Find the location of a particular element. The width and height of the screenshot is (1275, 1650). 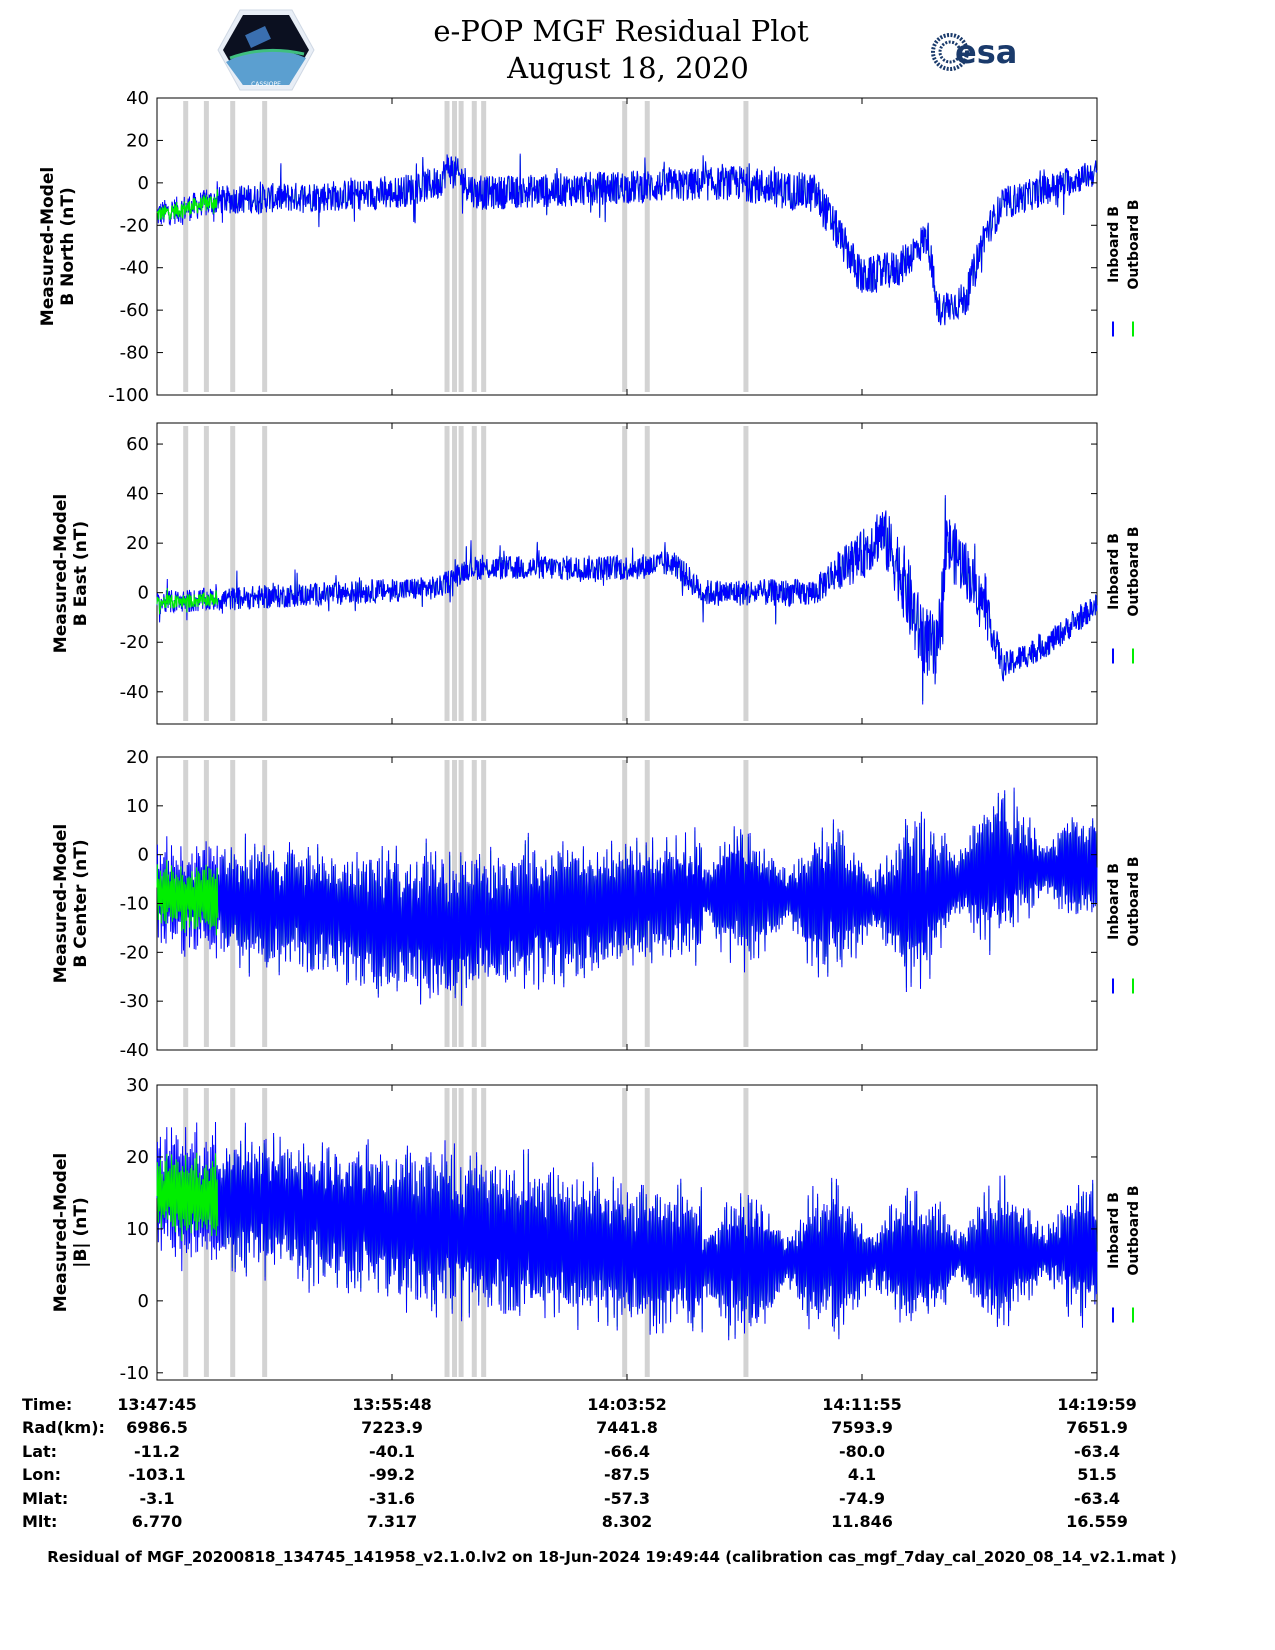

table-cell: -57.3 is located at coordinates (627, 1498).